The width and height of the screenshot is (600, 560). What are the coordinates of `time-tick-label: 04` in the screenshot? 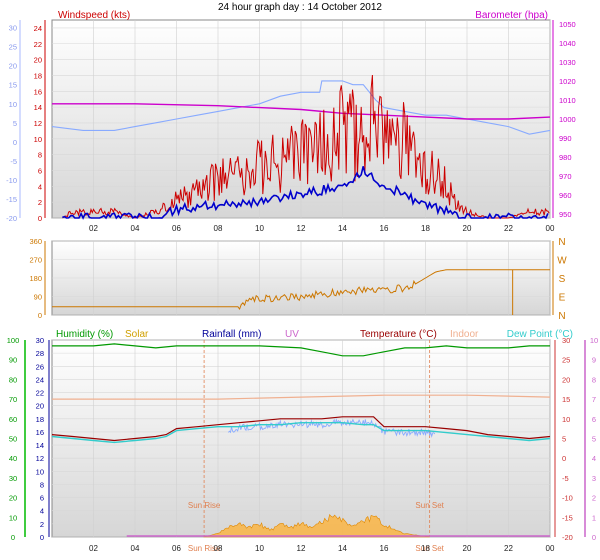 It's located at (135, 548).